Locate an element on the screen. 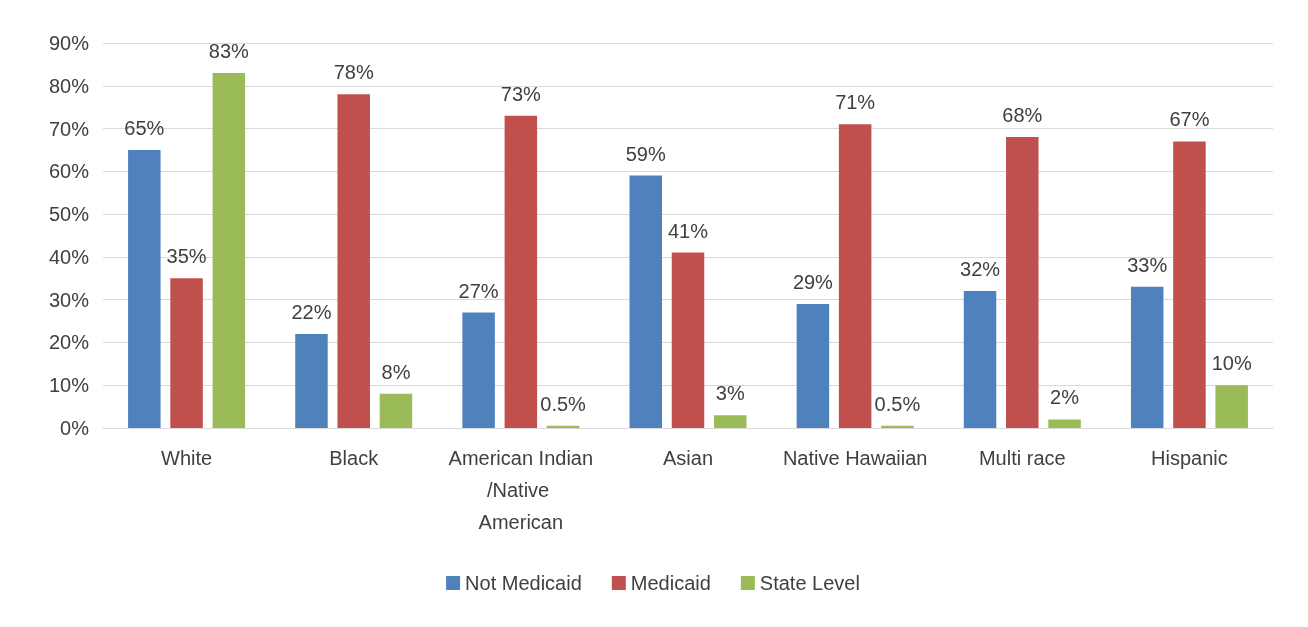  data-label: 73% is located at coordinates (521, 93).